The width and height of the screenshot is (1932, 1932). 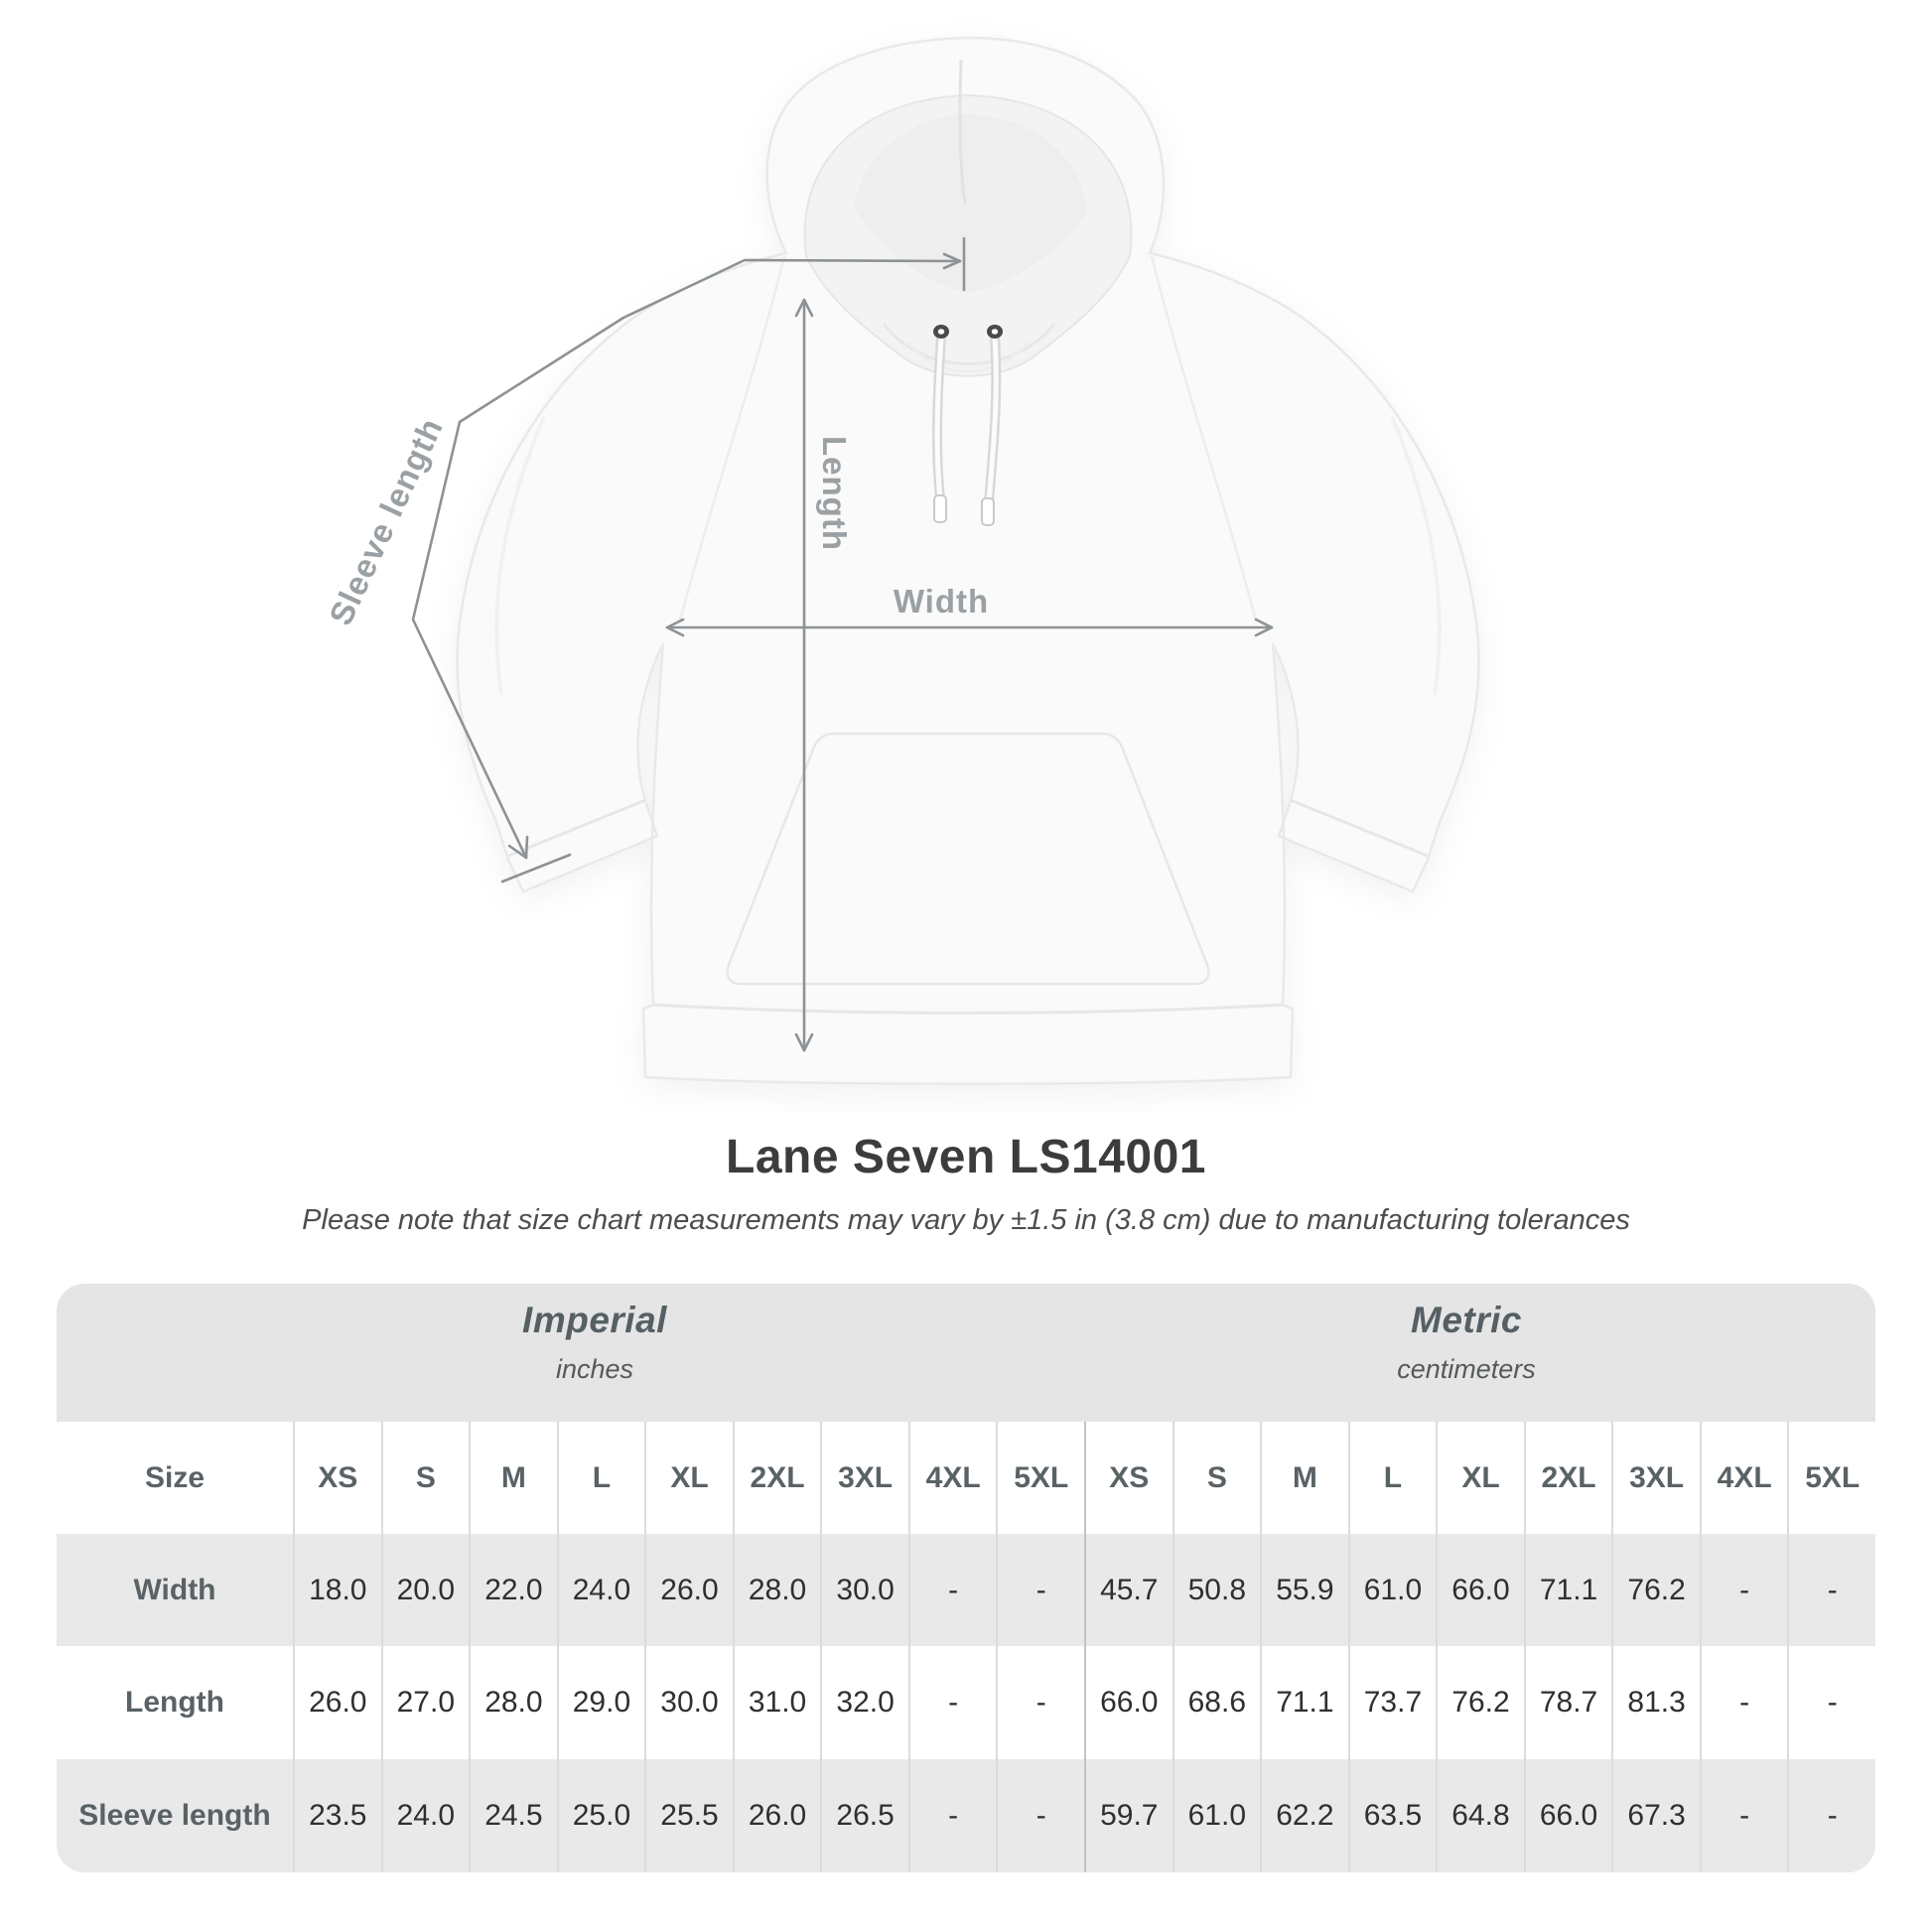 What do you see at coordinates (1656, 1703) in the screenshot?
I see `data-cell: 81.3` at bounding box center [1656, 1703].